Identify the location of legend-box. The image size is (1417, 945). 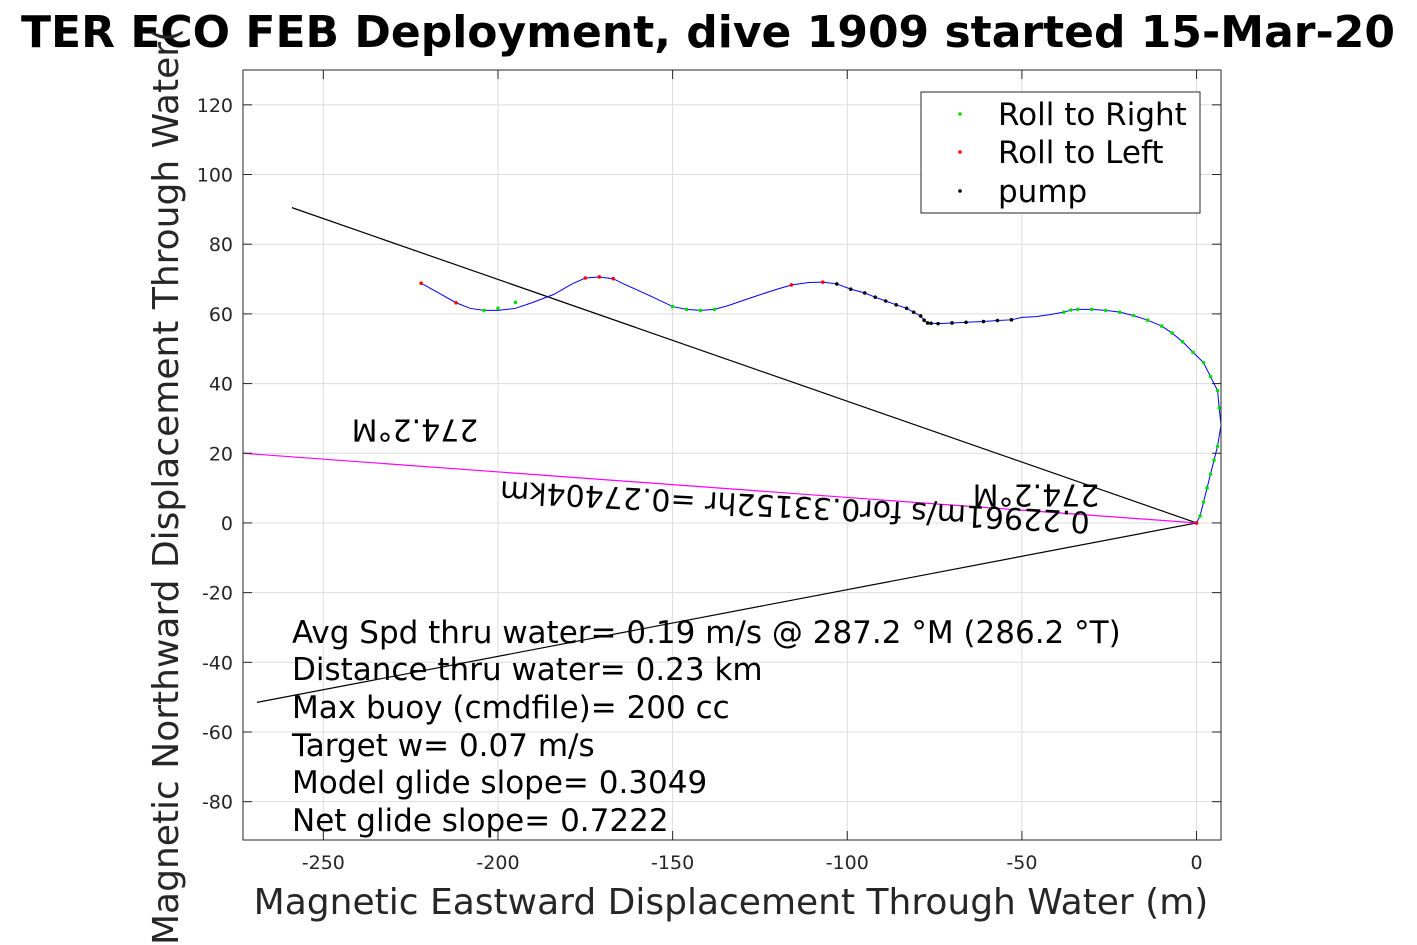
(1060, 152).